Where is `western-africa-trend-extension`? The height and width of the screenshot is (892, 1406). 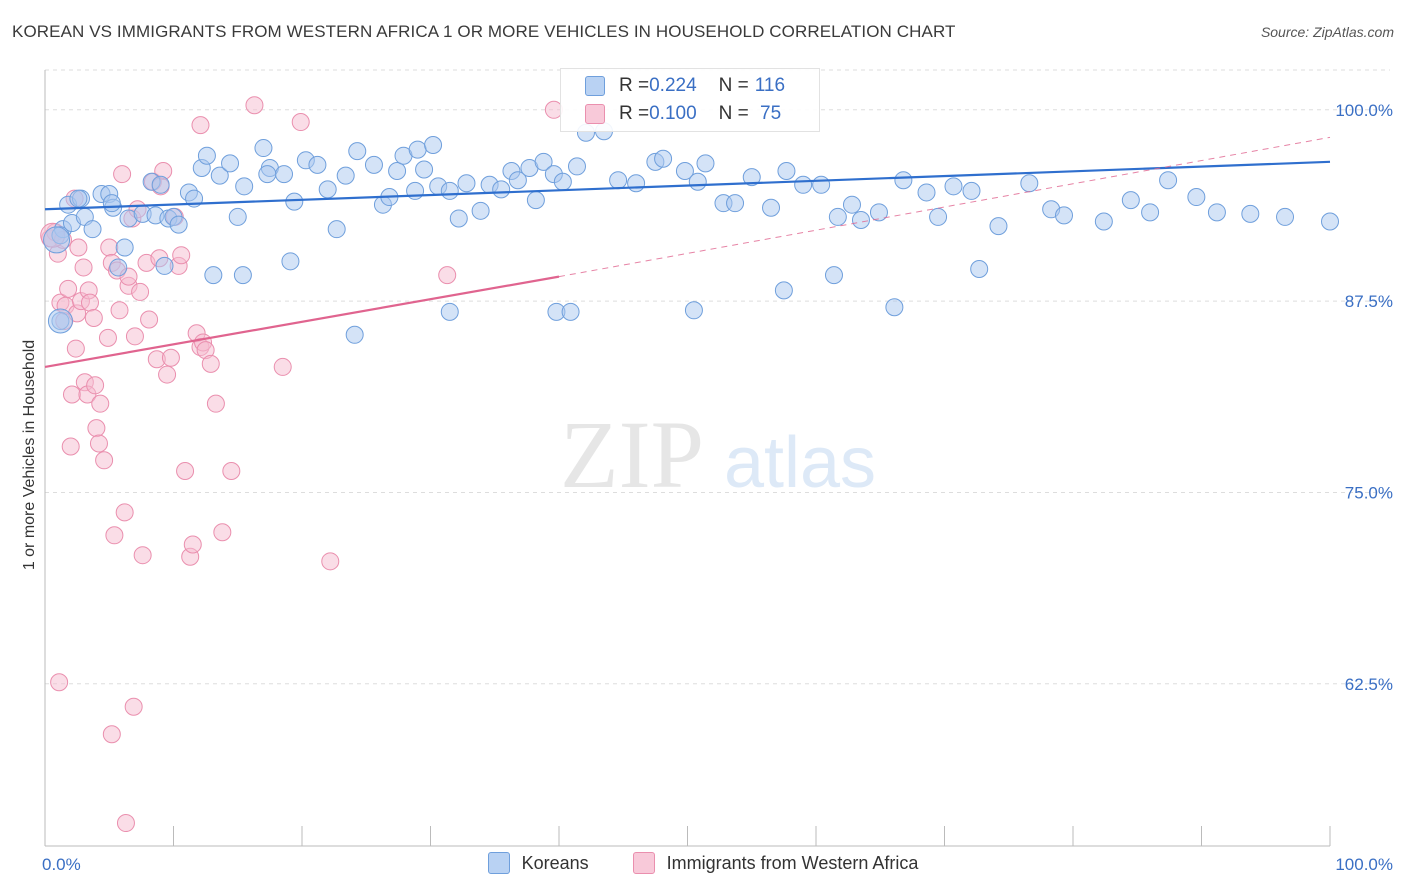
western-africa-trend-extension is located at coordinates (944, 207).